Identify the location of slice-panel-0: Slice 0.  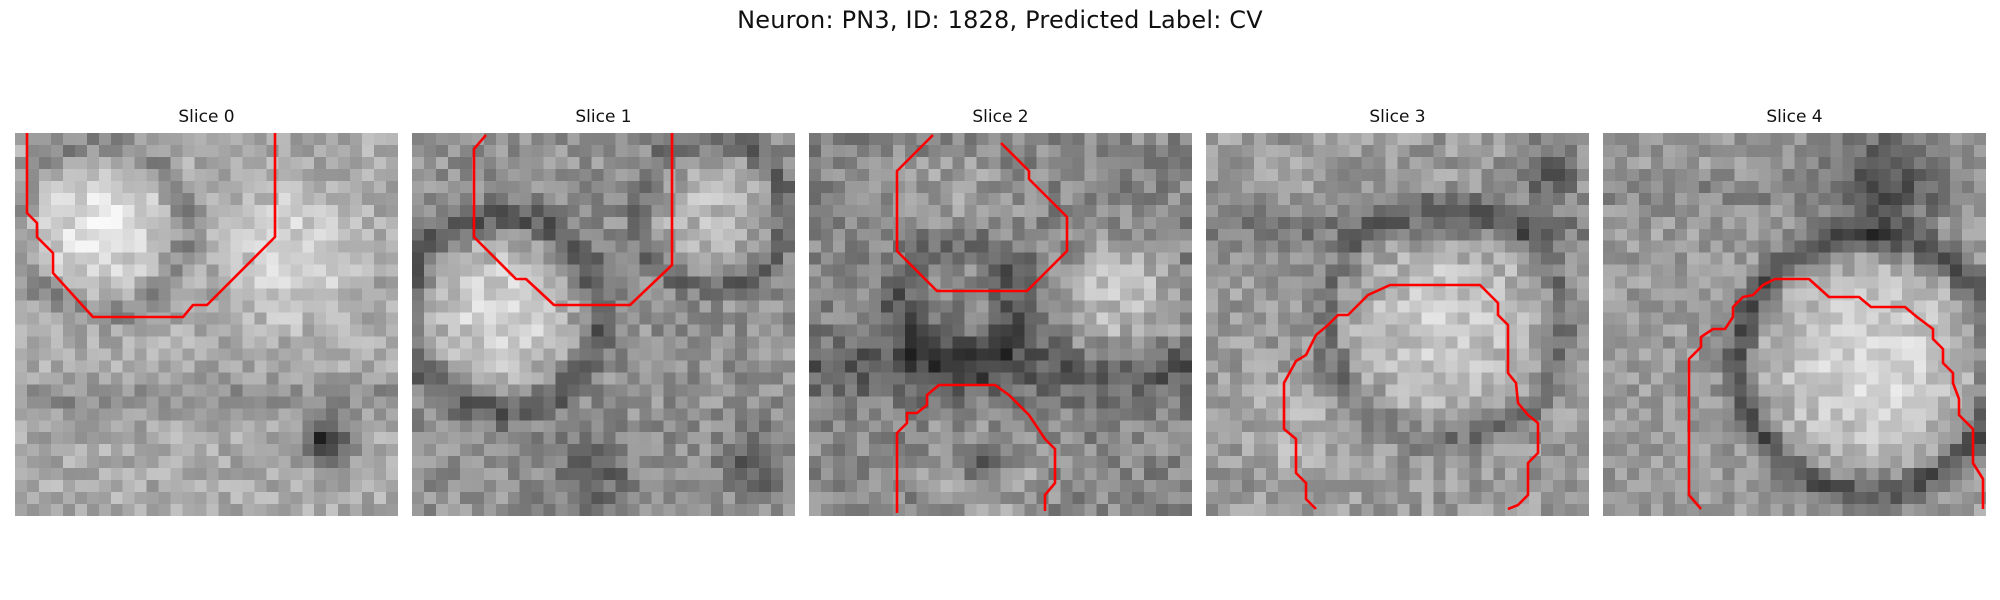
(206, 311).